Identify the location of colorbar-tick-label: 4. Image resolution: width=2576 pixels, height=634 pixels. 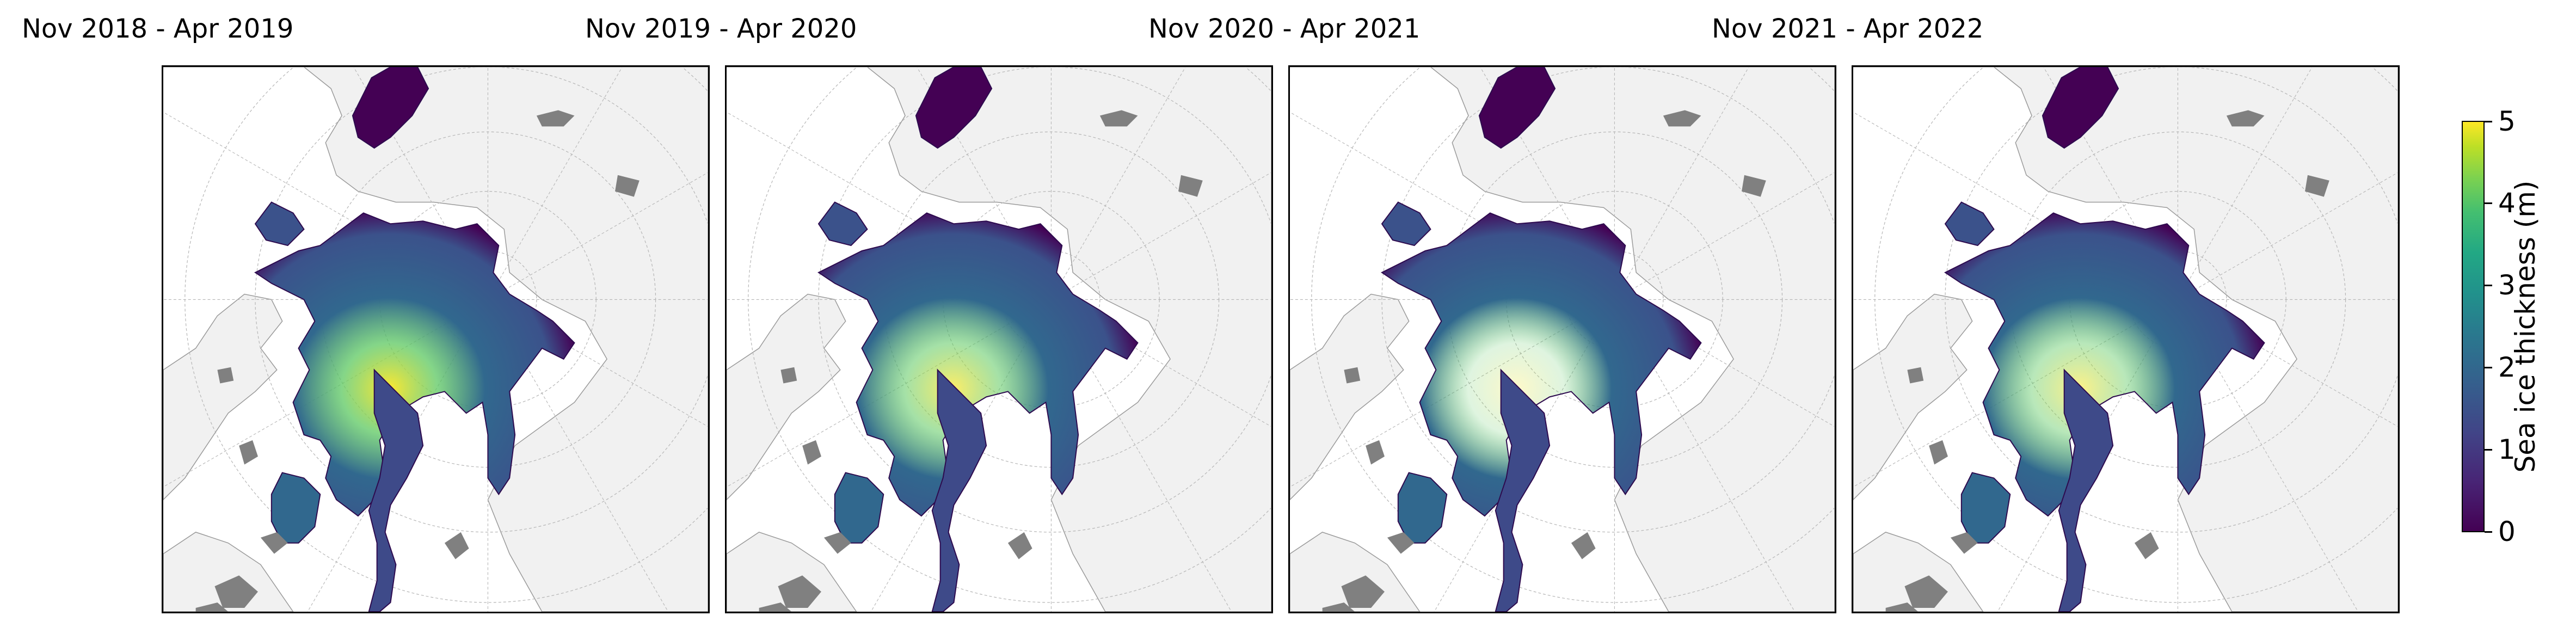
(2507, 203).